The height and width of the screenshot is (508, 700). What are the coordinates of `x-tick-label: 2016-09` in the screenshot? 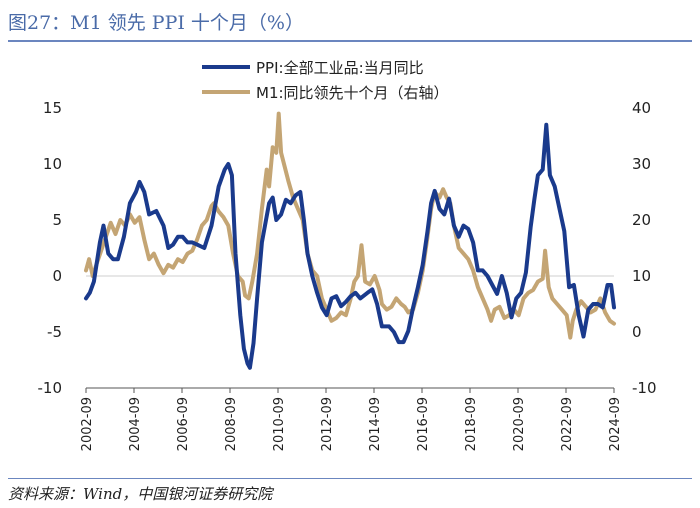 It's located at (423, 424).